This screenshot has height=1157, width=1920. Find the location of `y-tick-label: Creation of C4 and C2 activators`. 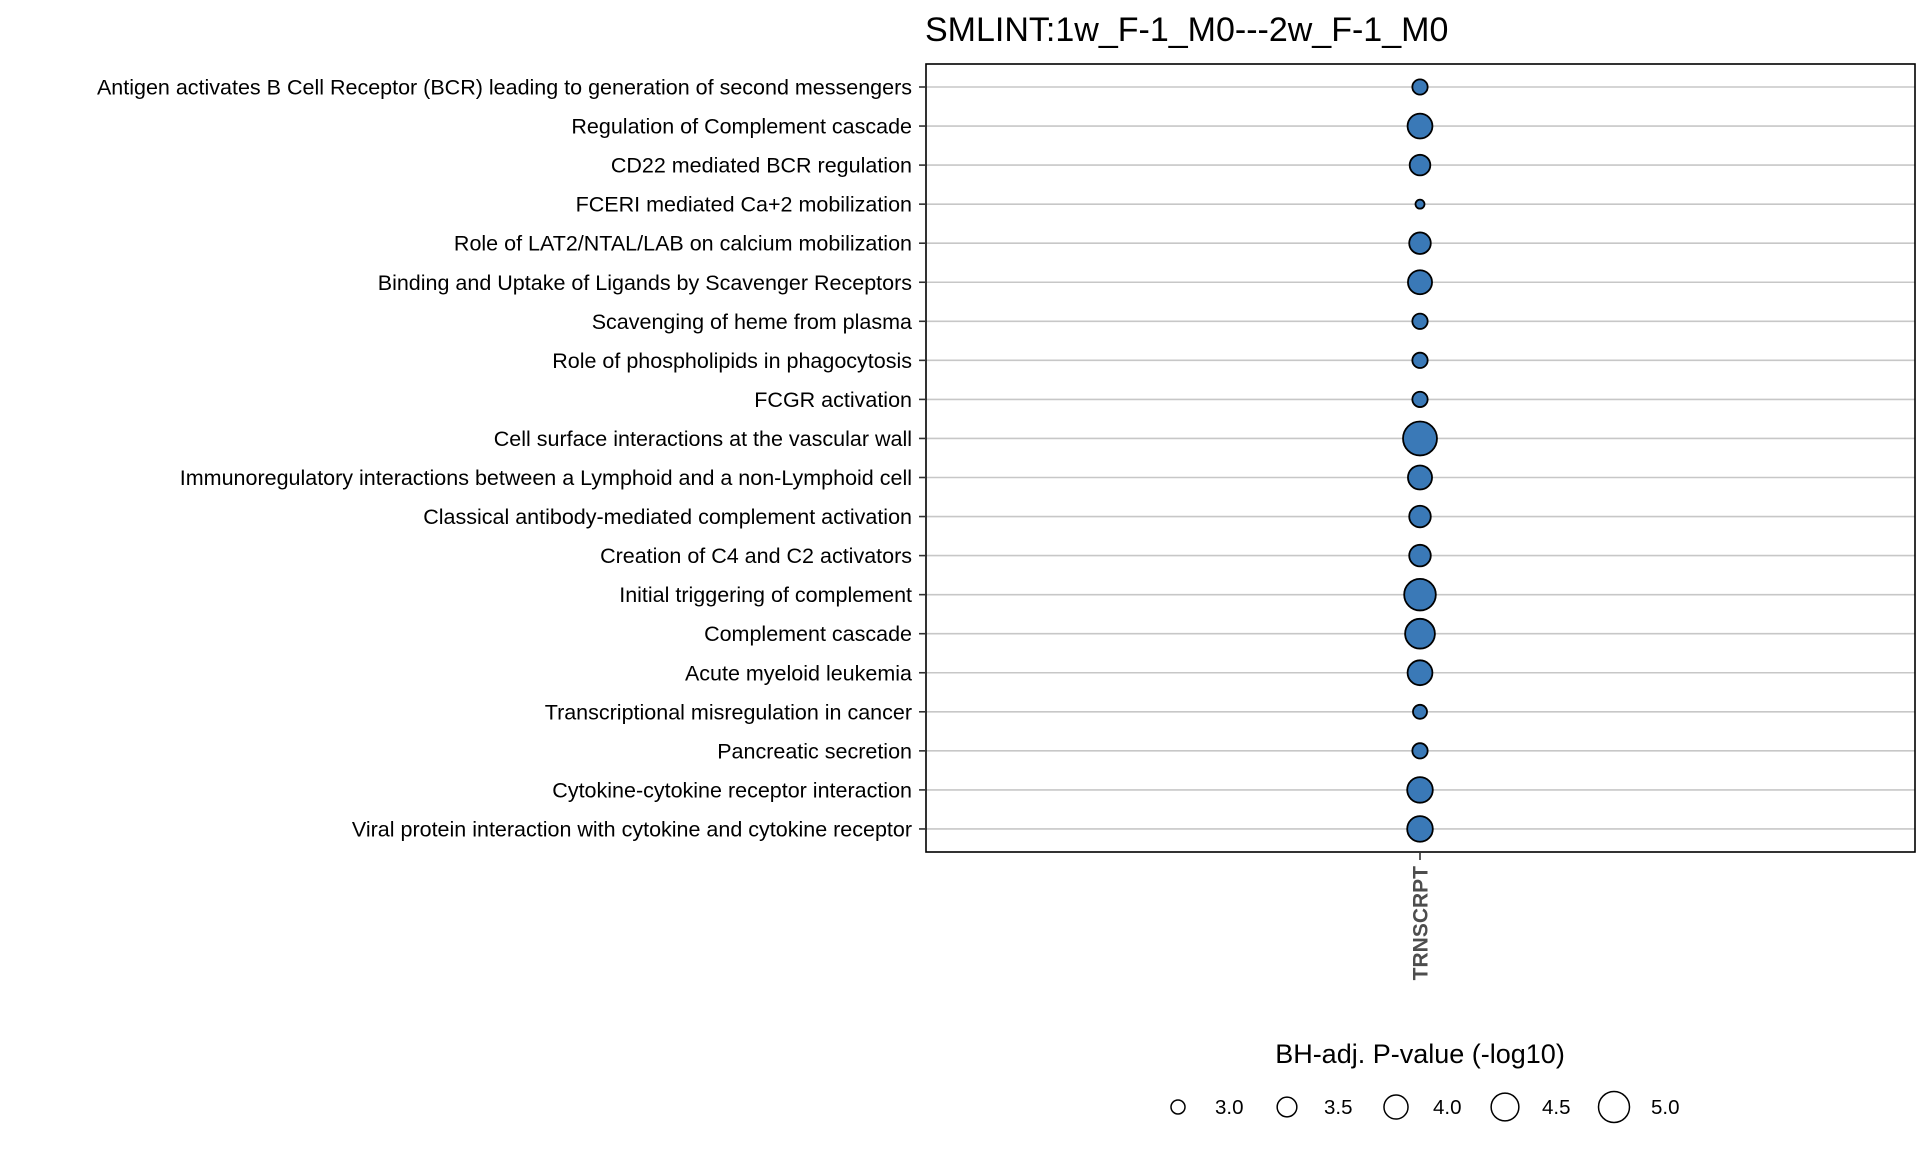

y-tick-label: Creation of C4 and C2 activators is located at coordinates (756, 556).